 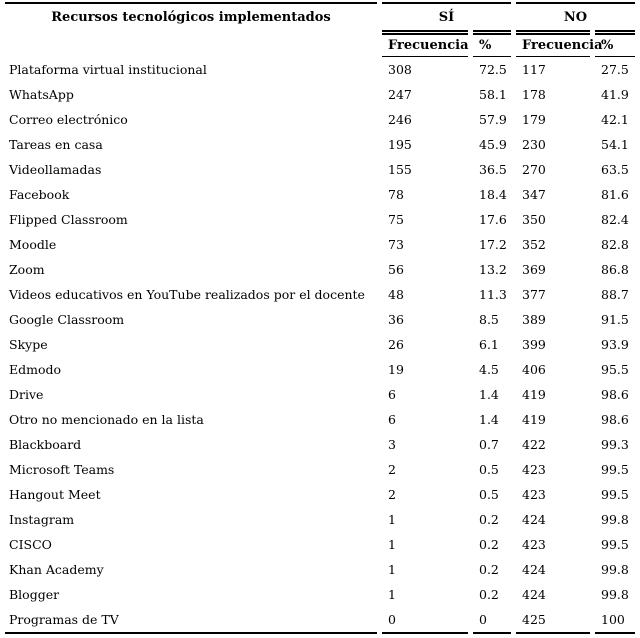 What do you see at coordinates (320, 519) in the screenshot?
I see `table-row: Instagram 1 0.2 424 99.8` at bounding box center [320, 519].